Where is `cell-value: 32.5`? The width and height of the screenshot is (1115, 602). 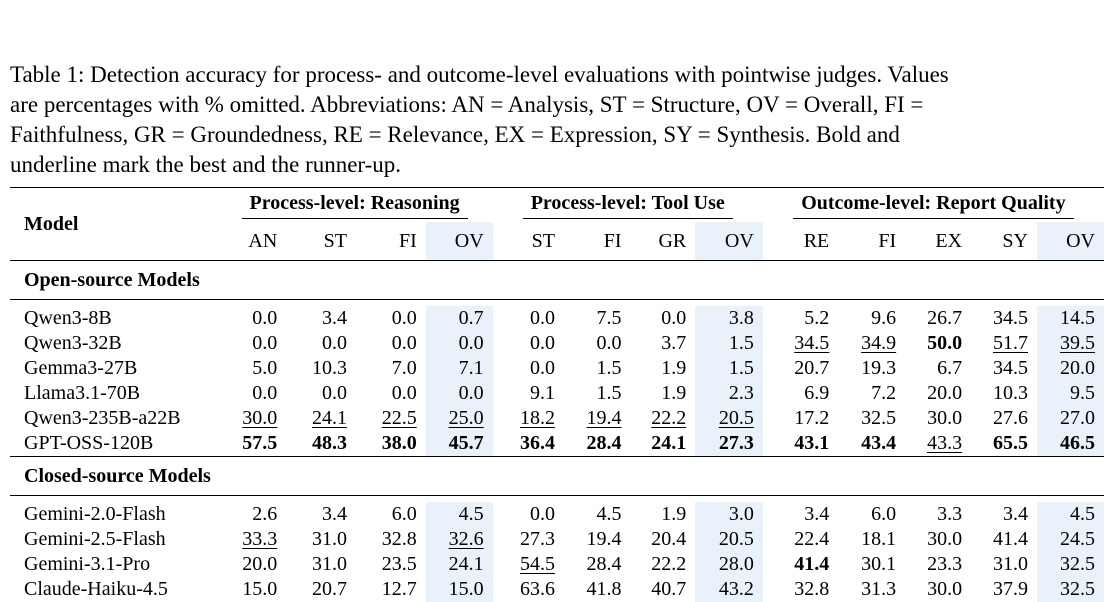
cell-value: 32.5 is located at coordinates (878, 418).